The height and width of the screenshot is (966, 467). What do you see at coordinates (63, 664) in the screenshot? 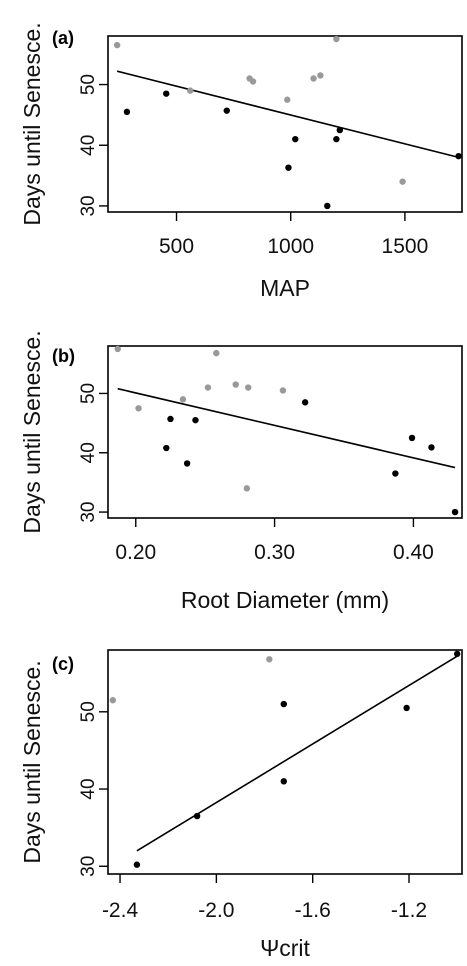
I see `panel-label: (c)` at bounding box center [63, 664].